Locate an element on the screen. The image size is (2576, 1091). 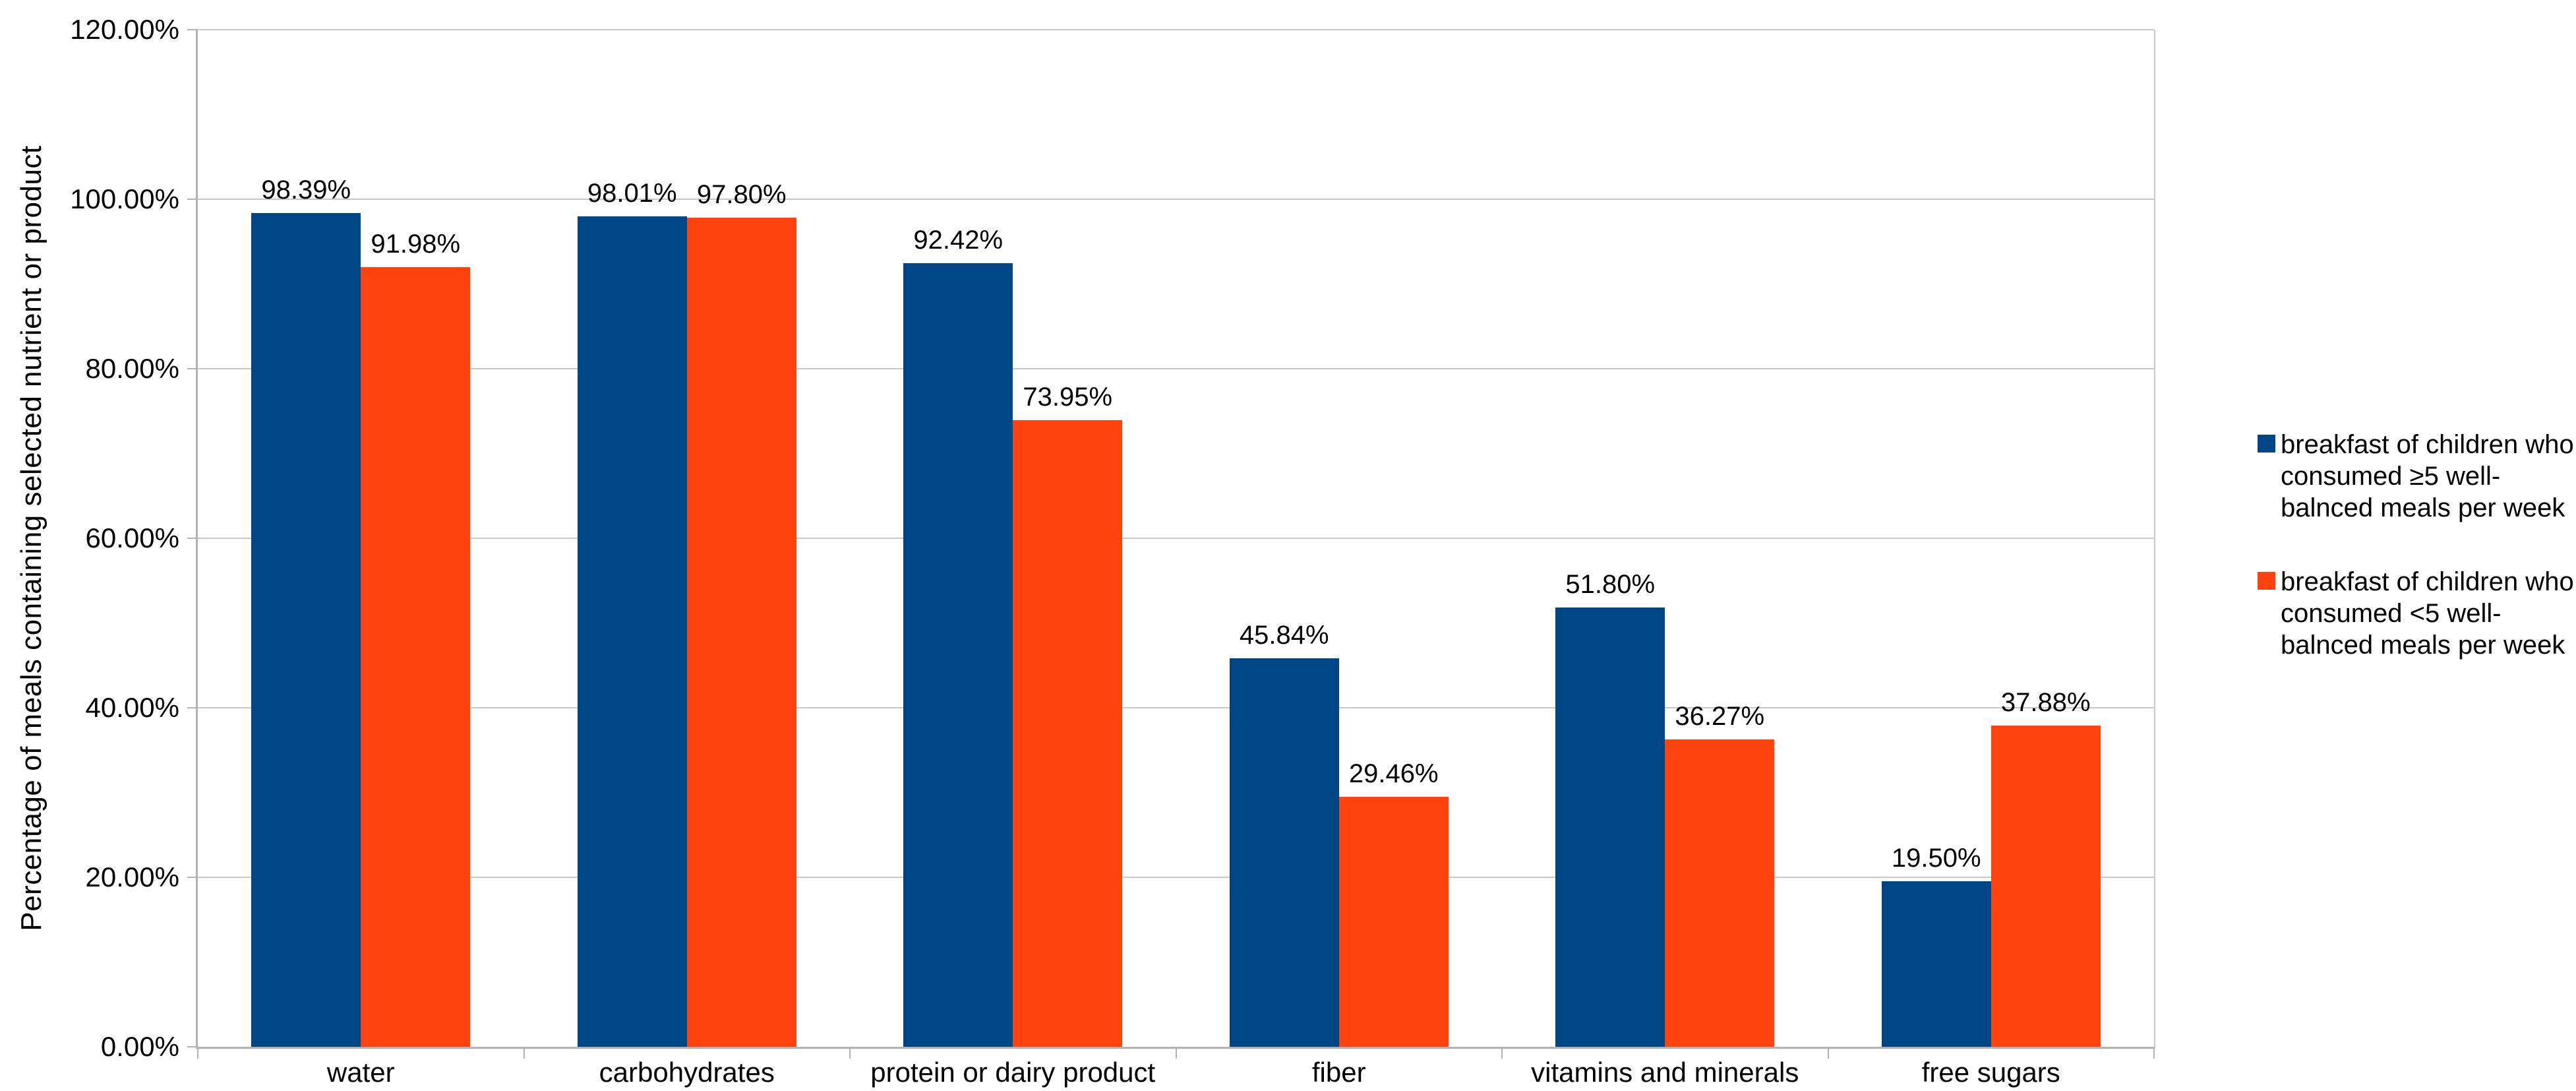
plot-right-border is located at coordinates (2154, 539).